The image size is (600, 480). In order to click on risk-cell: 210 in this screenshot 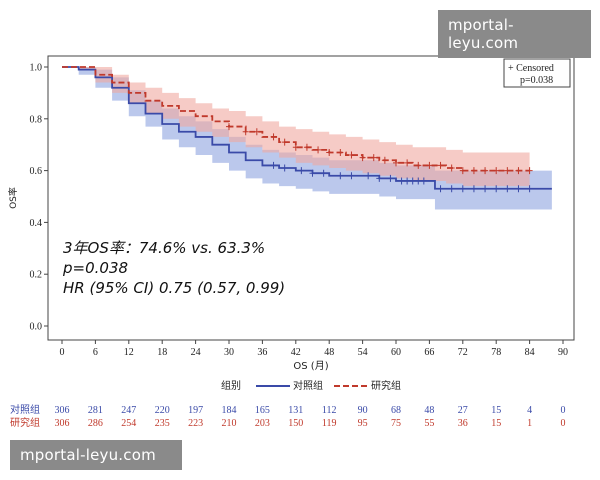, I will do `click(229, 423)`.